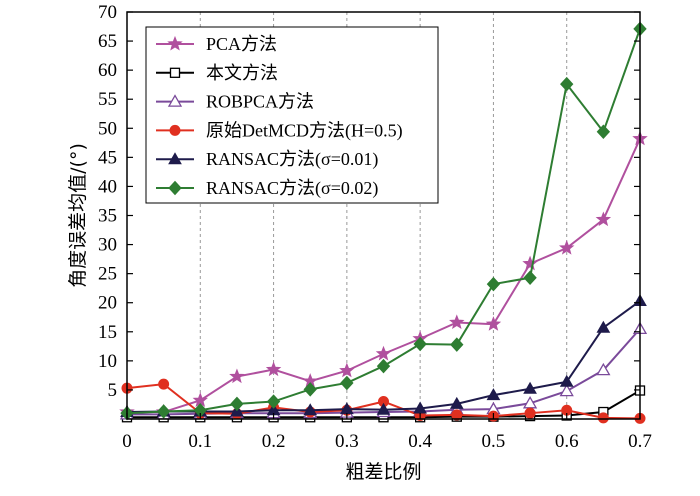 Image resolution: width=700 pixels, height=496 pixels. Describe the element at coordinates (304, 130) in the screenshot. I see `legend-label: 原始DetMCD方法(H=0.5)` at that location.